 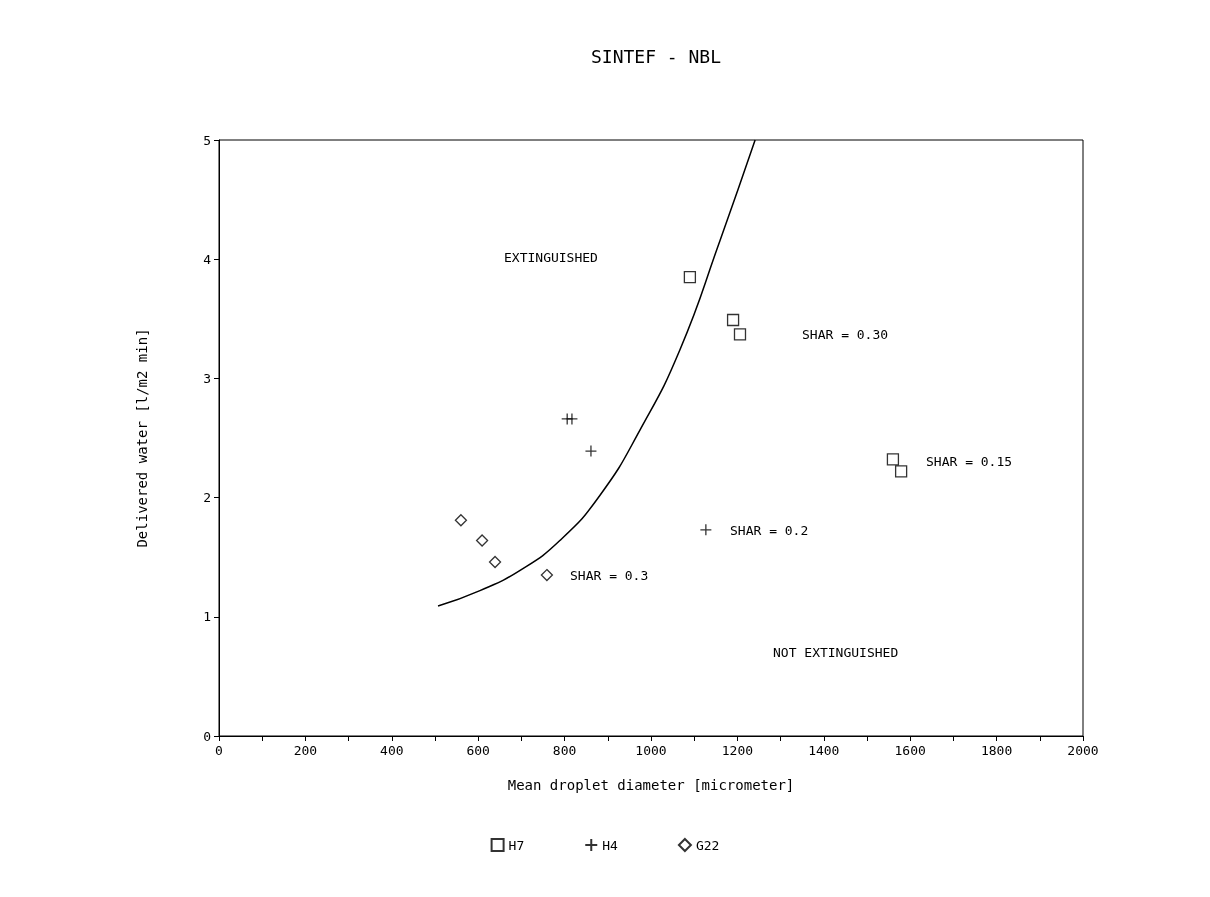 What do you see at coordinates (769, 530) in the screenshot?
I see `annotation: SHAR = 0.2` at bounding box center [769, 530].